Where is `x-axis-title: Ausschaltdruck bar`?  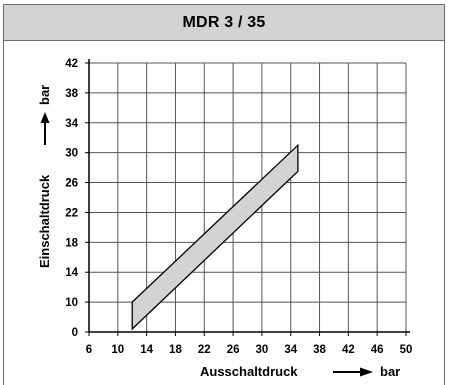
x-axis-title: Ausschaltdruck bar is located at coordinates (300, 371).